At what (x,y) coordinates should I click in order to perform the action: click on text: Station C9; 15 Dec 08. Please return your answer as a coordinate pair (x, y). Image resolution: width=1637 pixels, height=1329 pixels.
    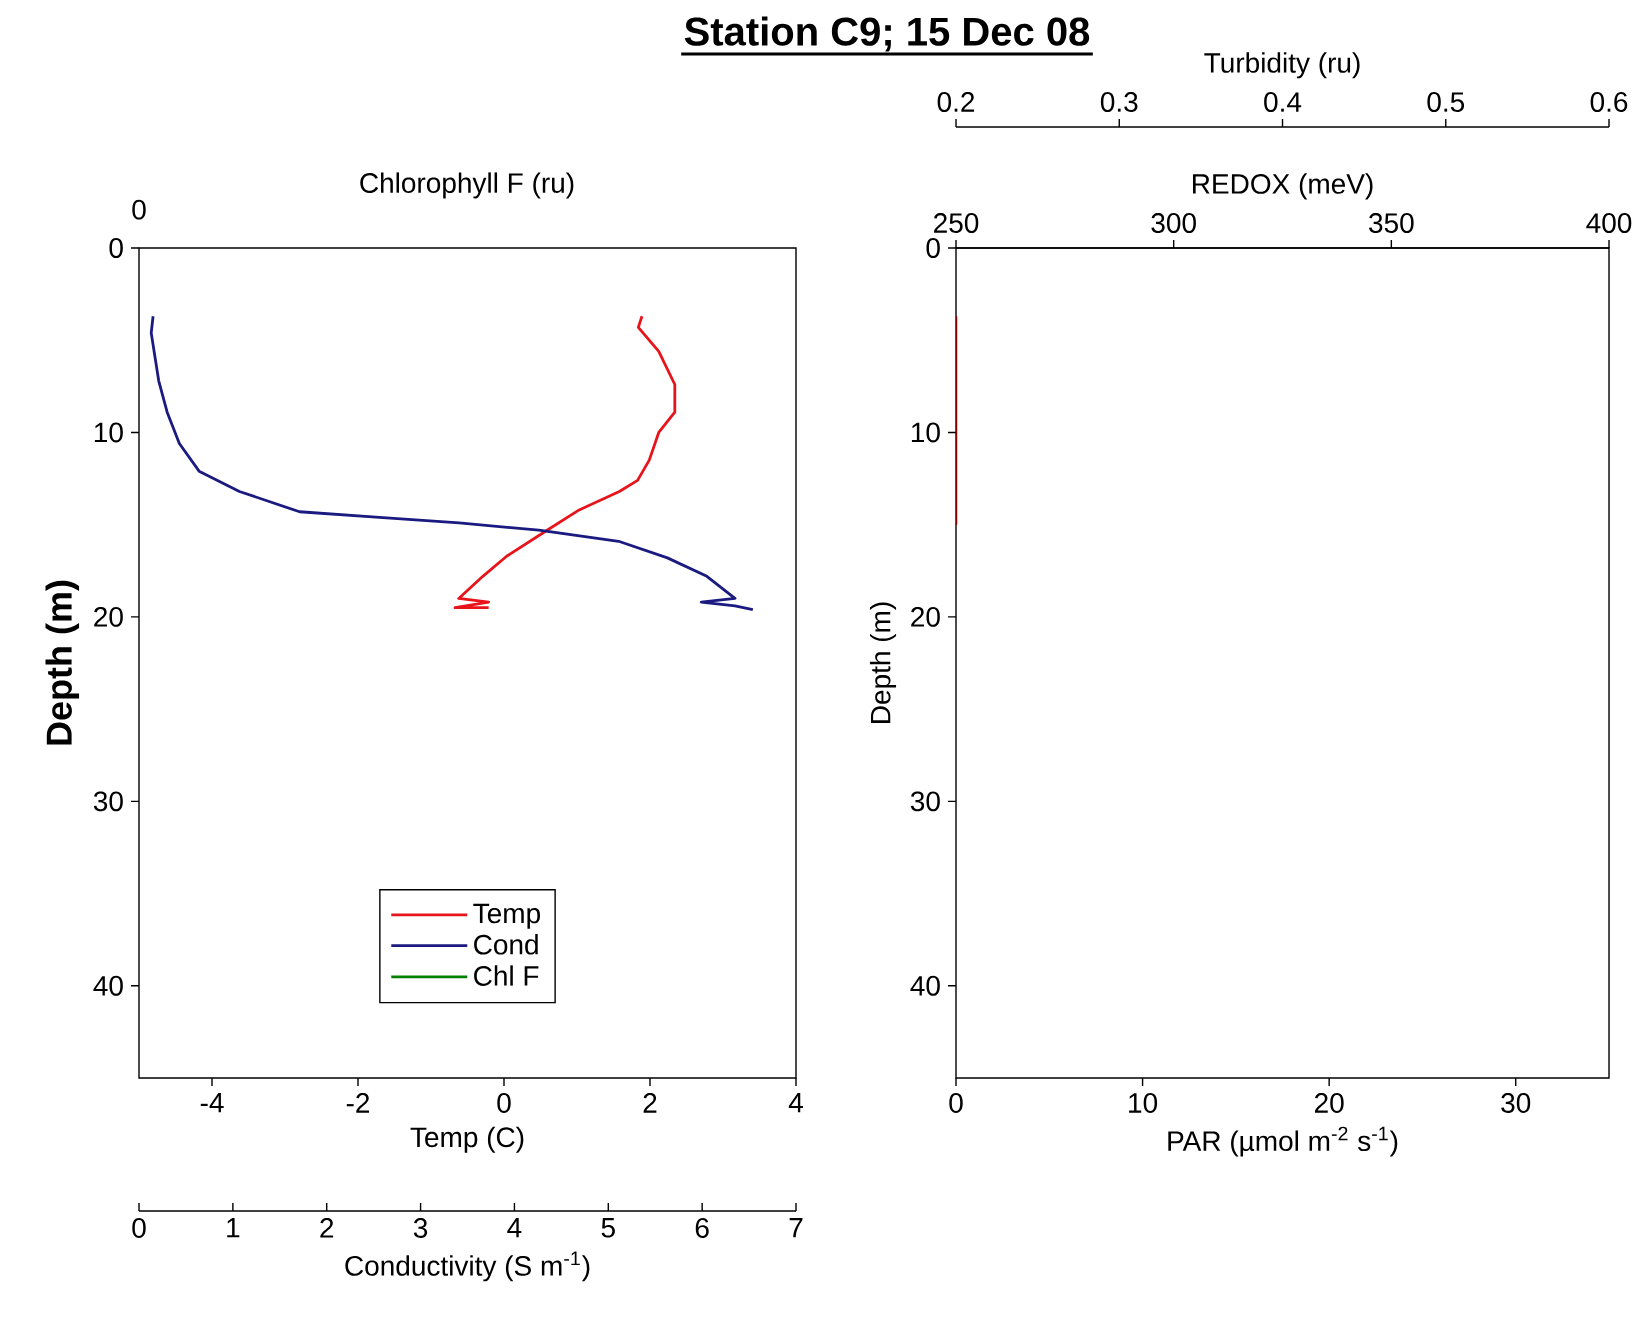
    Looking at the image, I should click on (887, 34).